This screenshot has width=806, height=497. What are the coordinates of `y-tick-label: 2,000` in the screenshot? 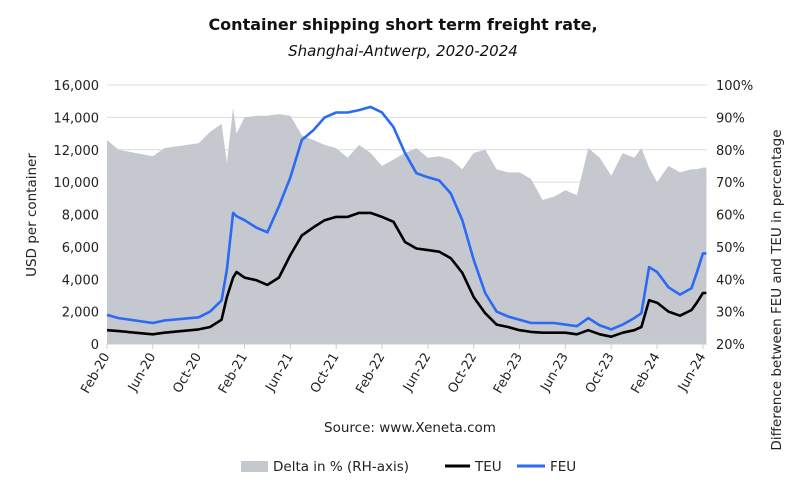 It's located at (80, 313).